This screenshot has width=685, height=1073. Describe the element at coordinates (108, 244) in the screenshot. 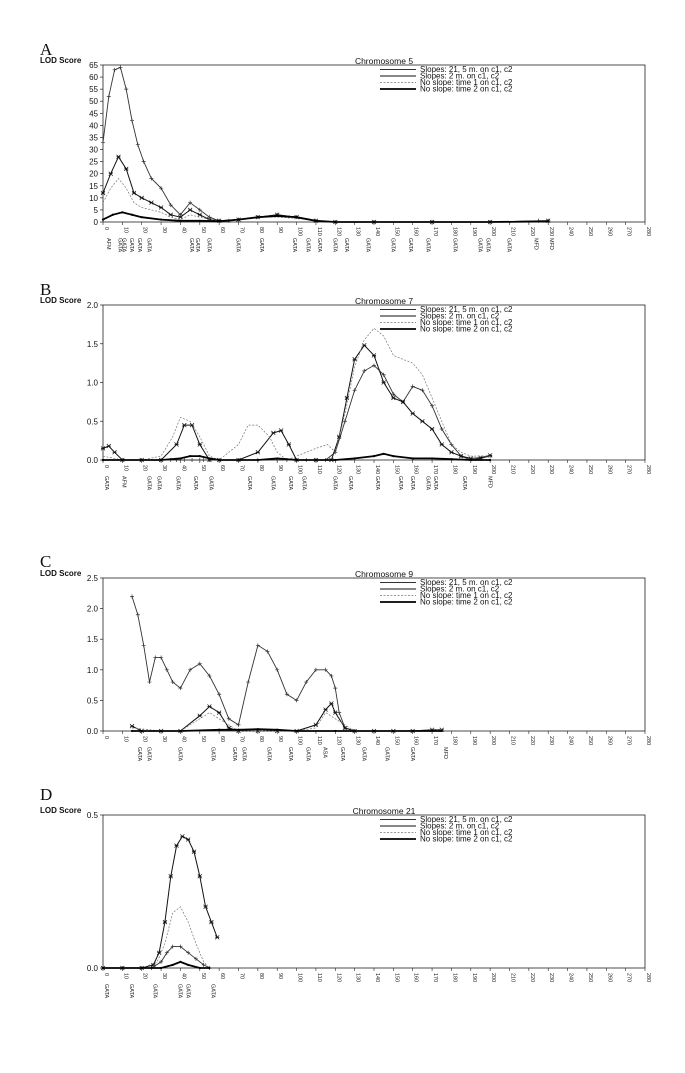

I see `marker-label: AFM` at that location.